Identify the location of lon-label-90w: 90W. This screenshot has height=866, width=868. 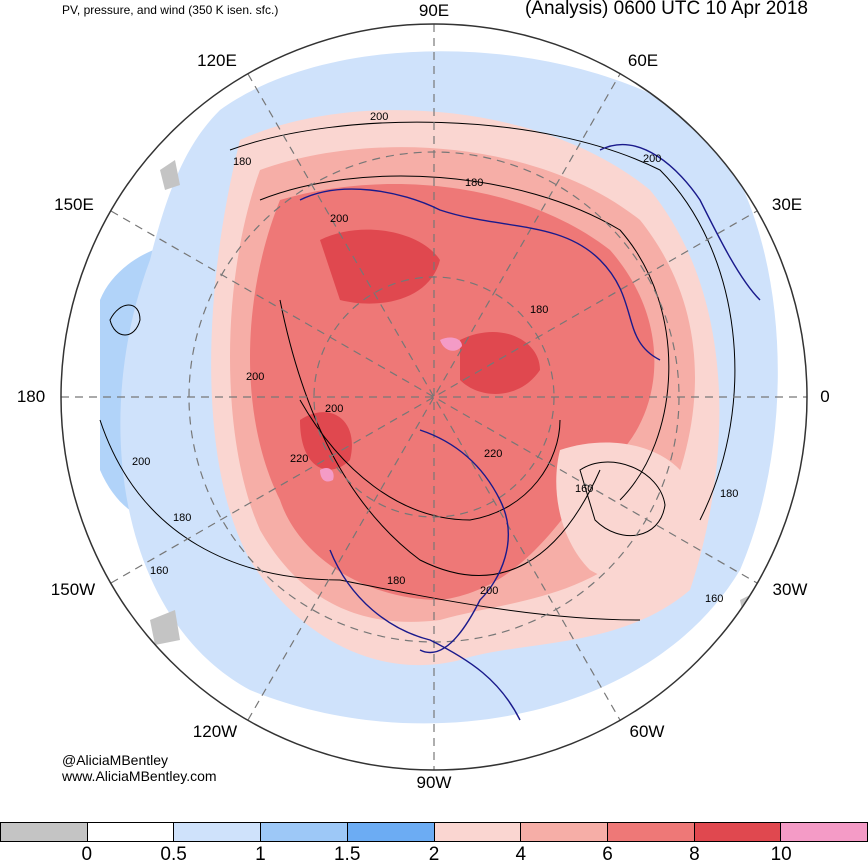
(434, 782).